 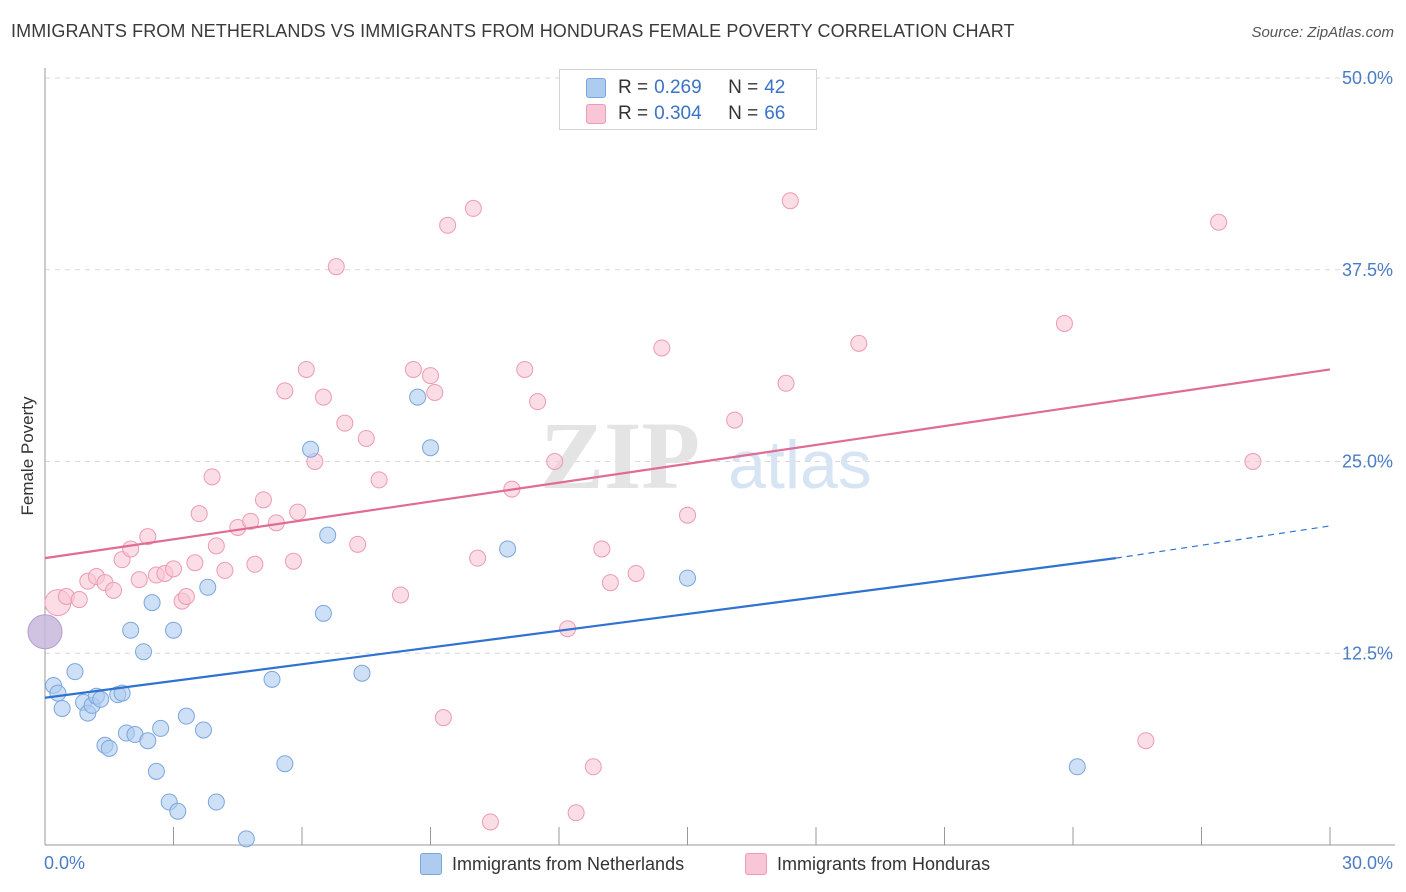 I want to click on y-tick-label: 37.5%, so click(x=1367, y=270).